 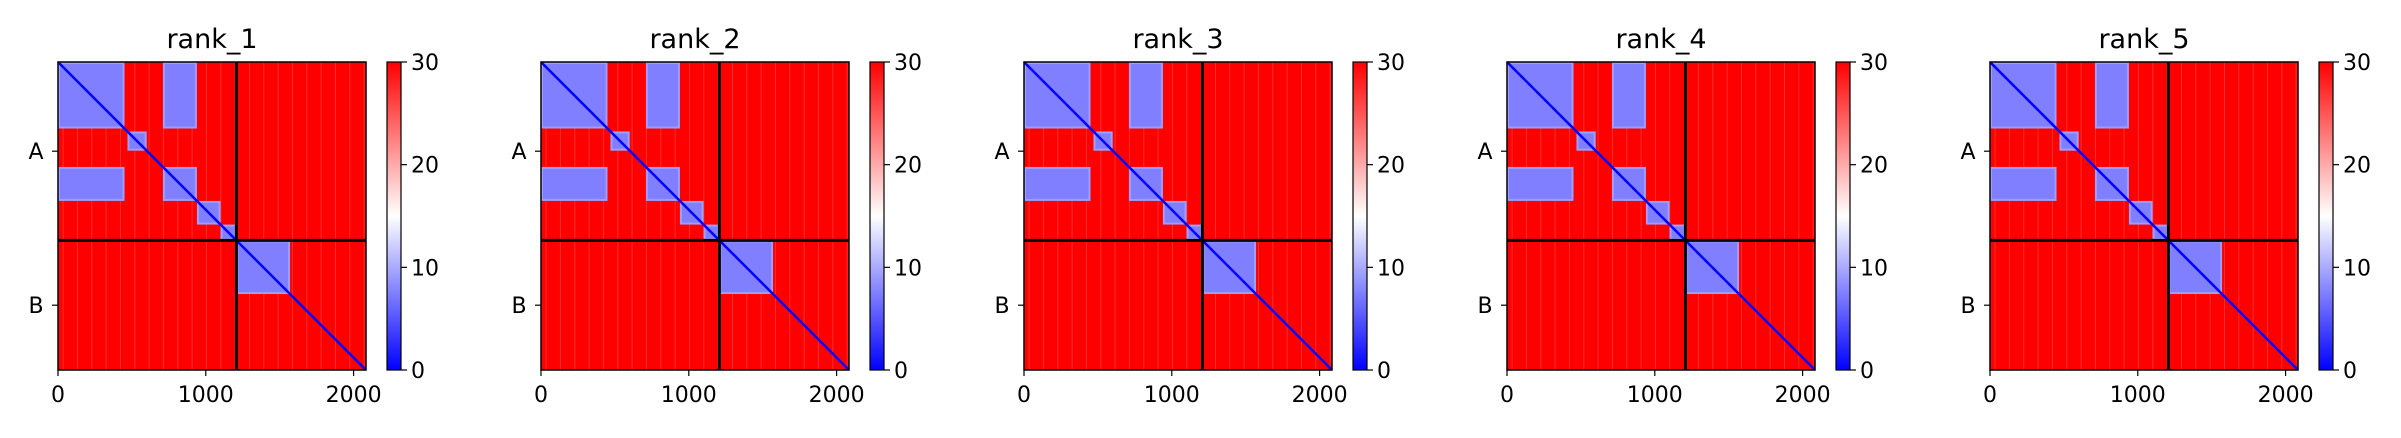 What do you see at coordinates (694, 39) in the screenshot?
I see `panel-title: rank_2` at bounding box center [694, 39].